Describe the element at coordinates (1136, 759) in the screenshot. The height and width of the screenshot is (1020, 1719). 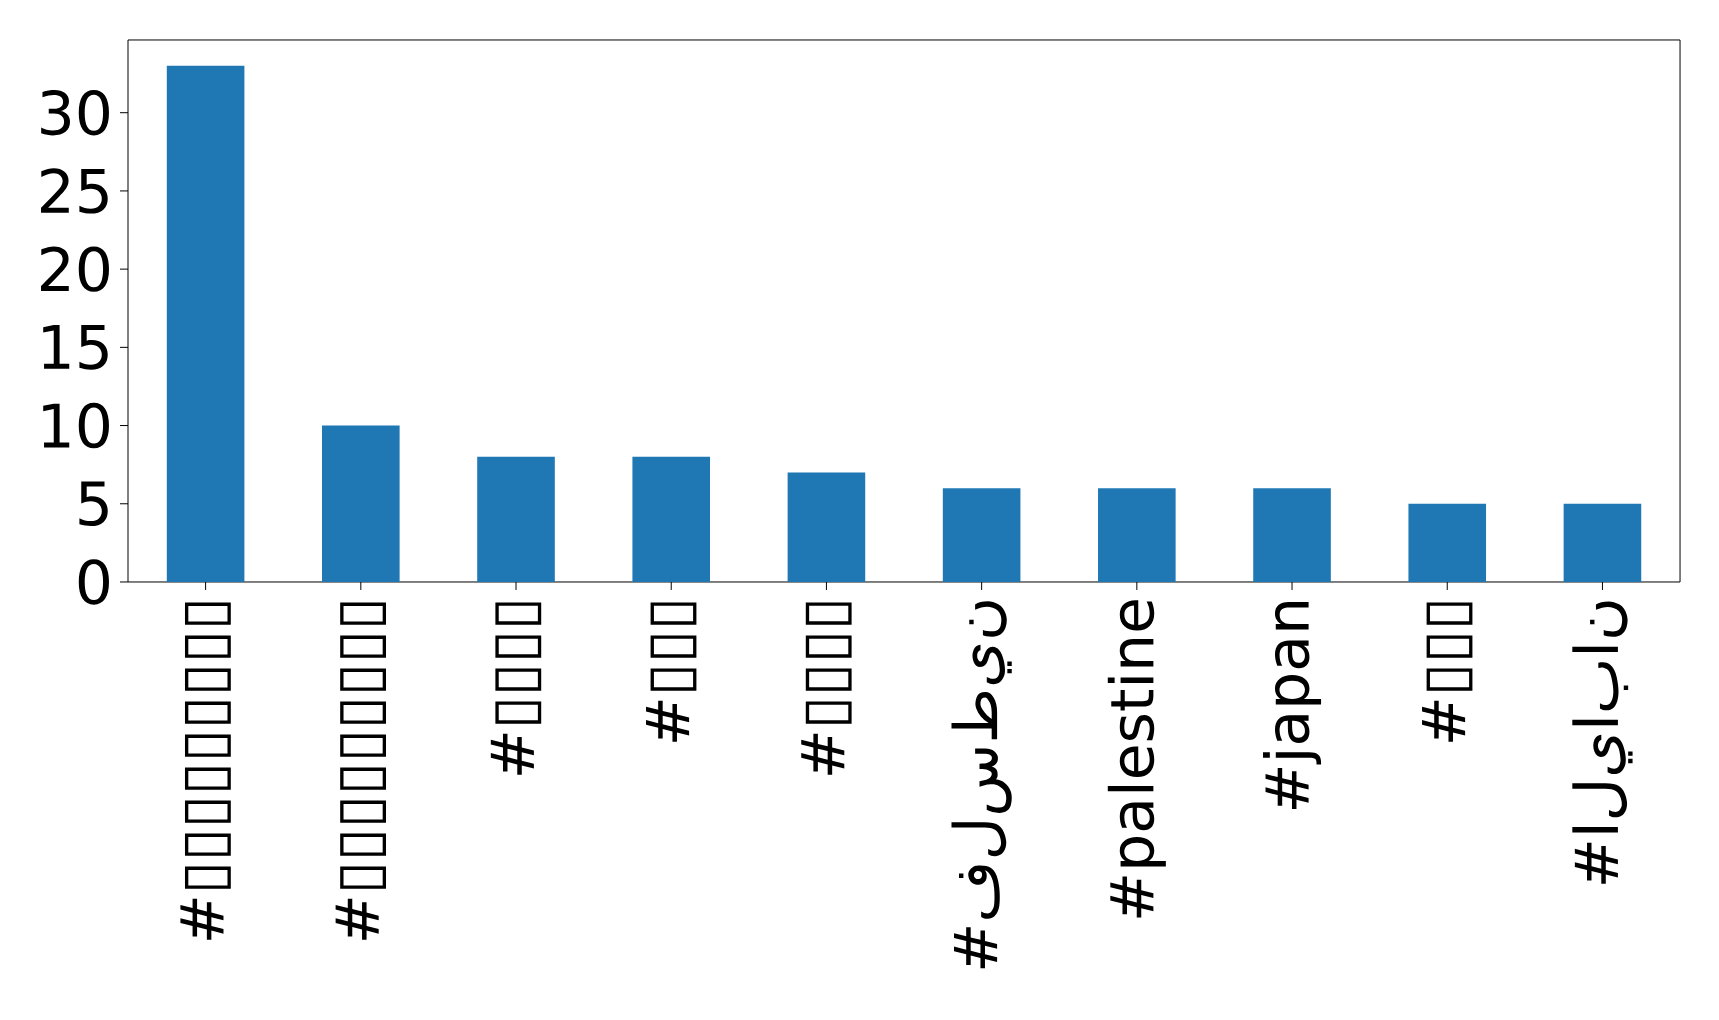
I see `x-tick-label: #palestine` at that location.